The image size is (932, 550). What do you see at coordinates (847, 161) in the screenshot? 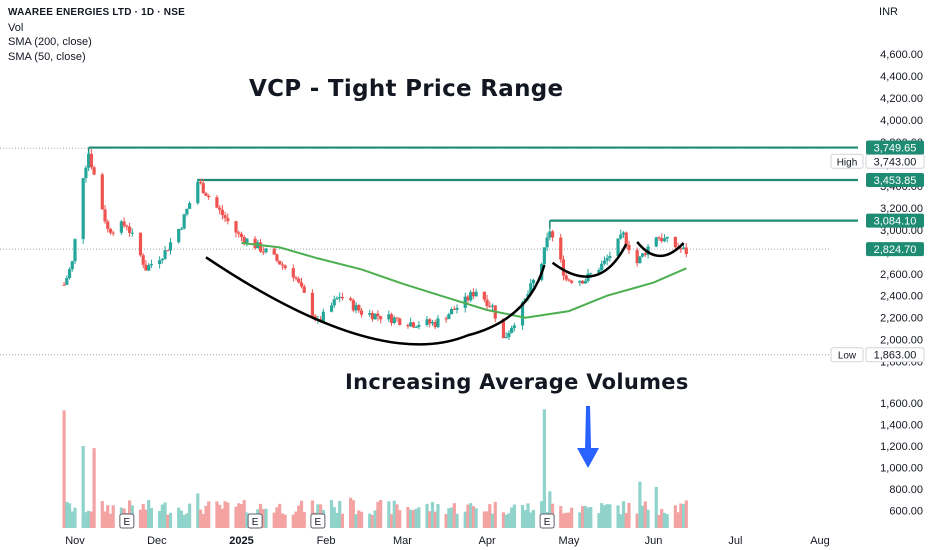
I see `level-name-badge` at bounding box center [847, 161].